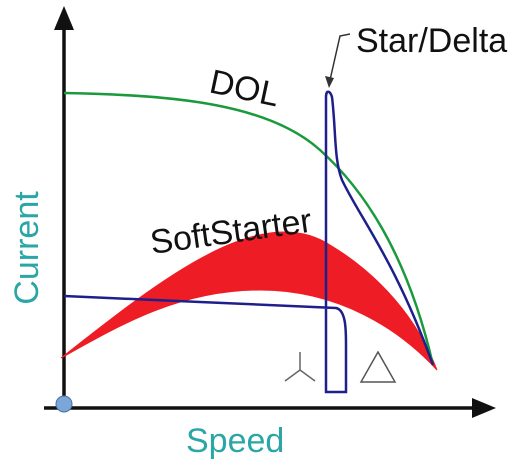 This screenshot has height=464, width=518. Describe the element at coordinates (235, 441) in the screenshot. I see `x-axis-label: Speed` at that location.